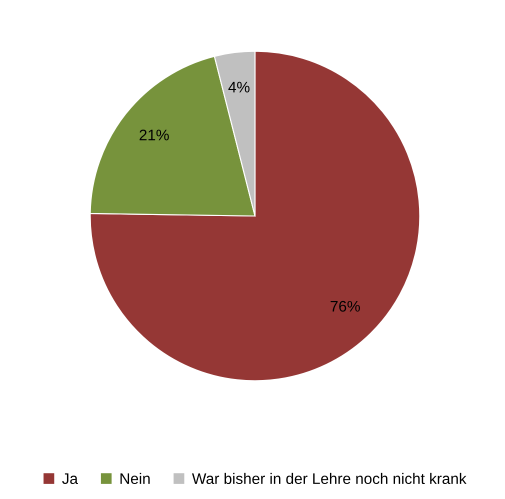 The width and height of the screenshot is (505, 499). I want to click on legend-label: Ja, so click(70, 478).